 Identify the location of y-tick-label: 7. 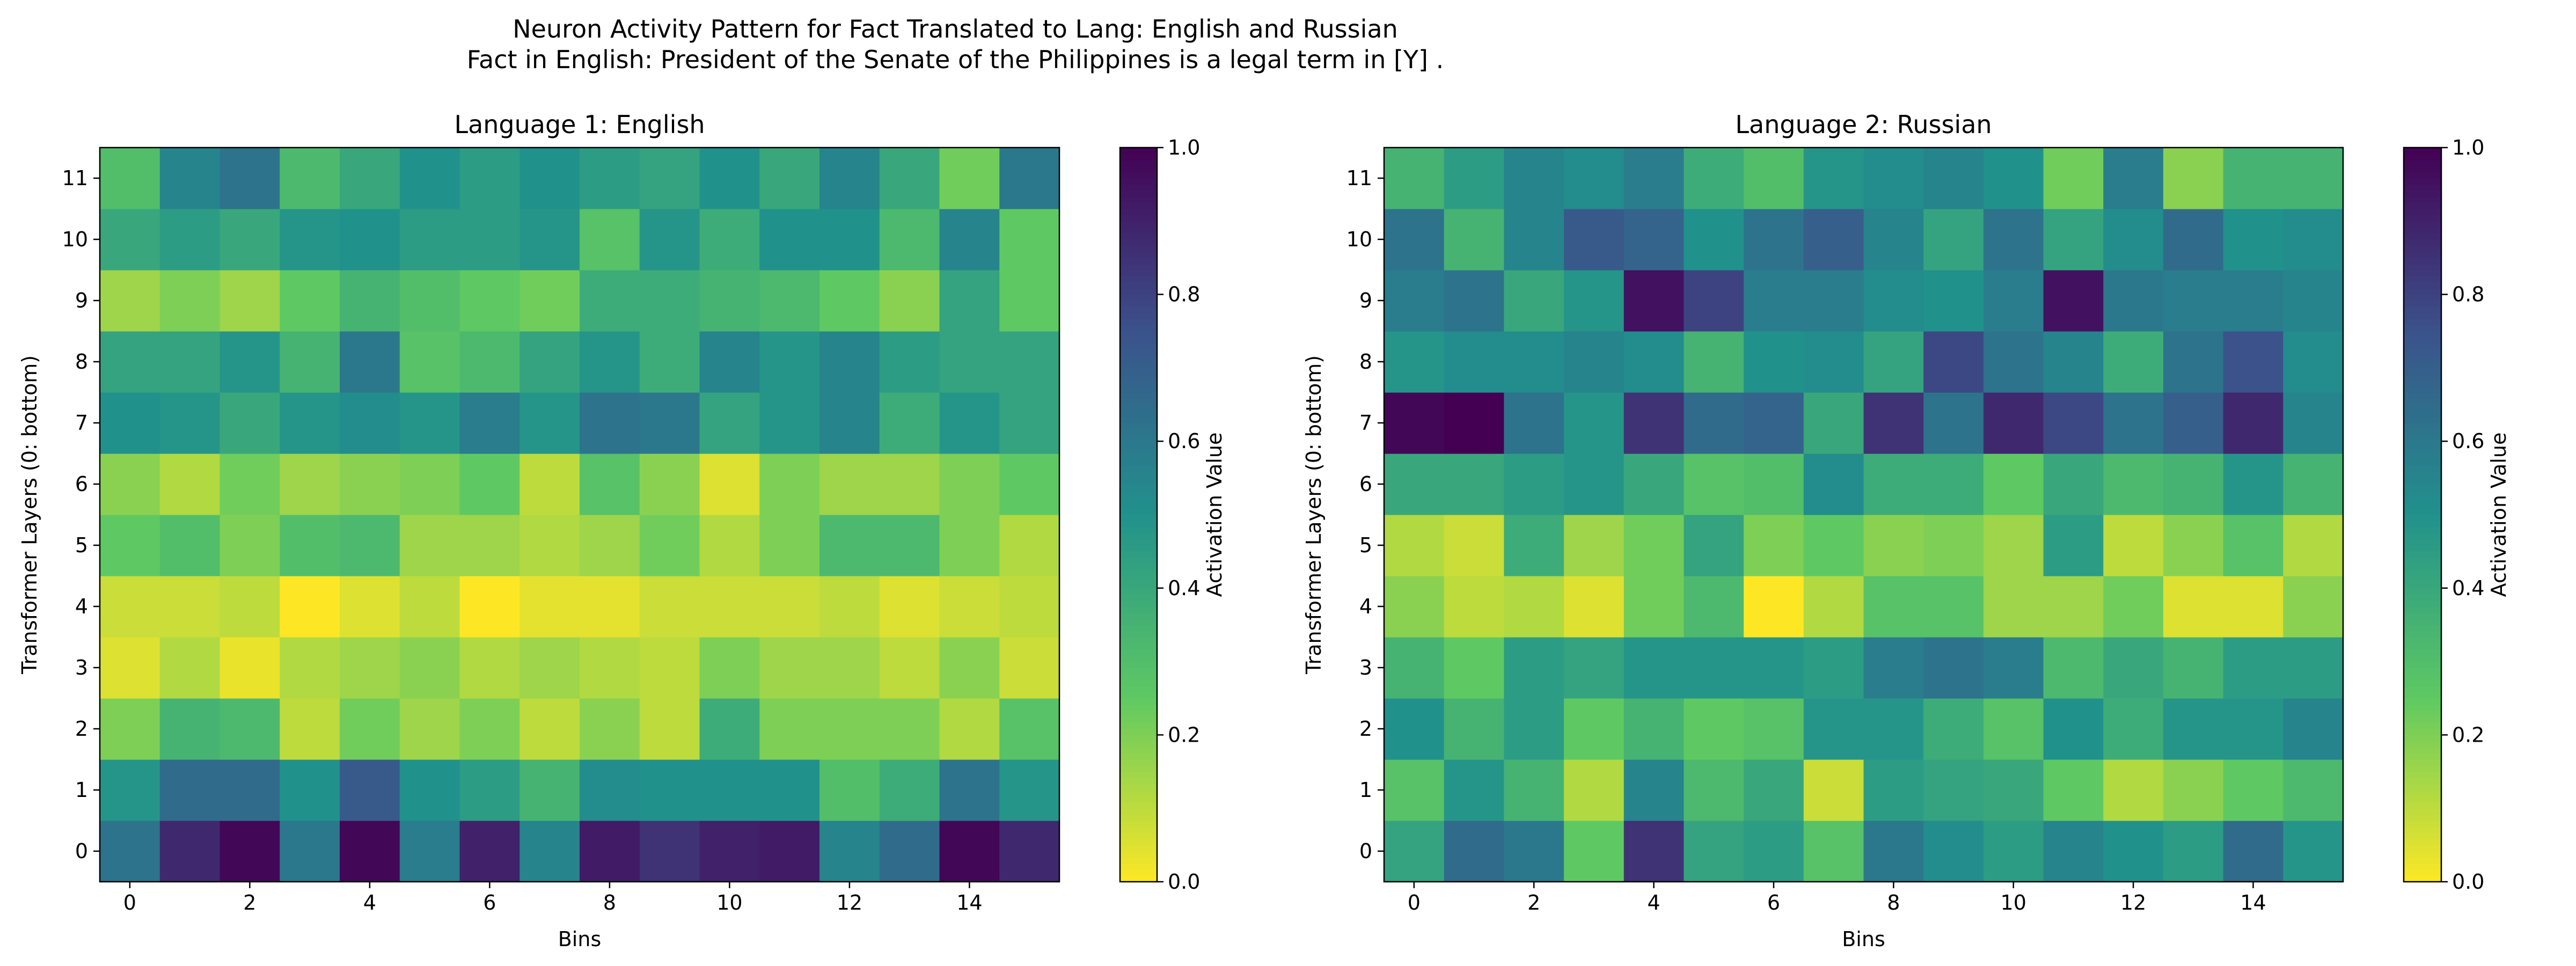
(1365, 423).